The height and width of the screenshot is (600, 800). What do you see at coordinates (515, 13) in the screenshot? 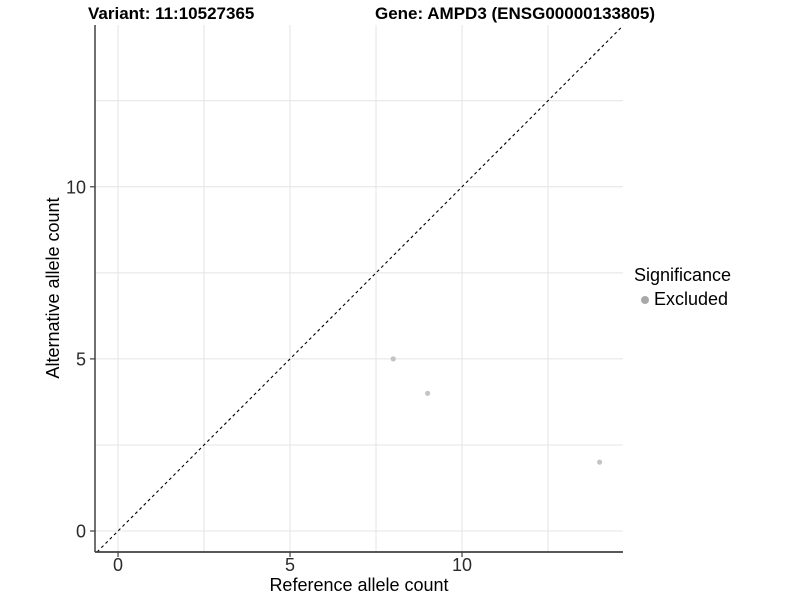
I see `gene-title: Gene: AMPD3 (ENSG00000133805)` at bounding box center [515, 13].